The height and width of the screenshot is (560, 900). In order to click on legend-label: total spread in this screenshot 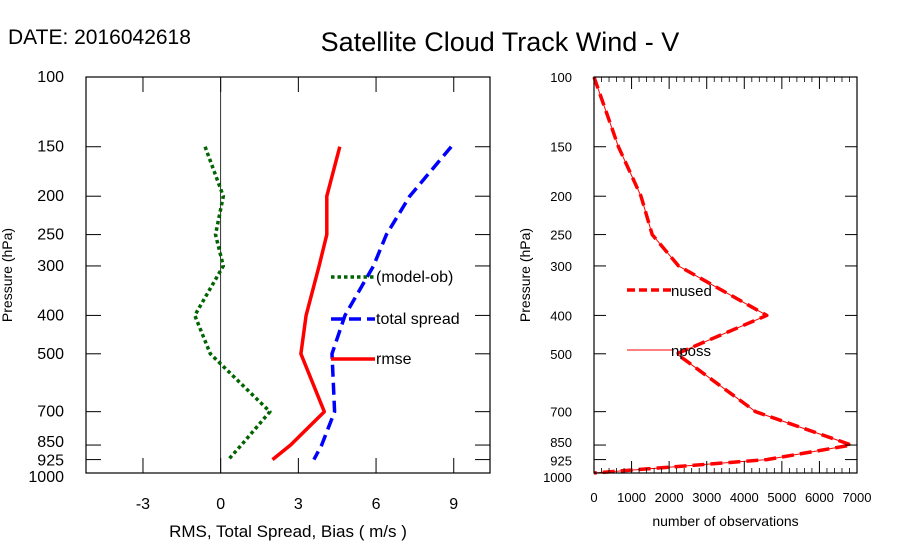, I will do `click(418, 319)`.